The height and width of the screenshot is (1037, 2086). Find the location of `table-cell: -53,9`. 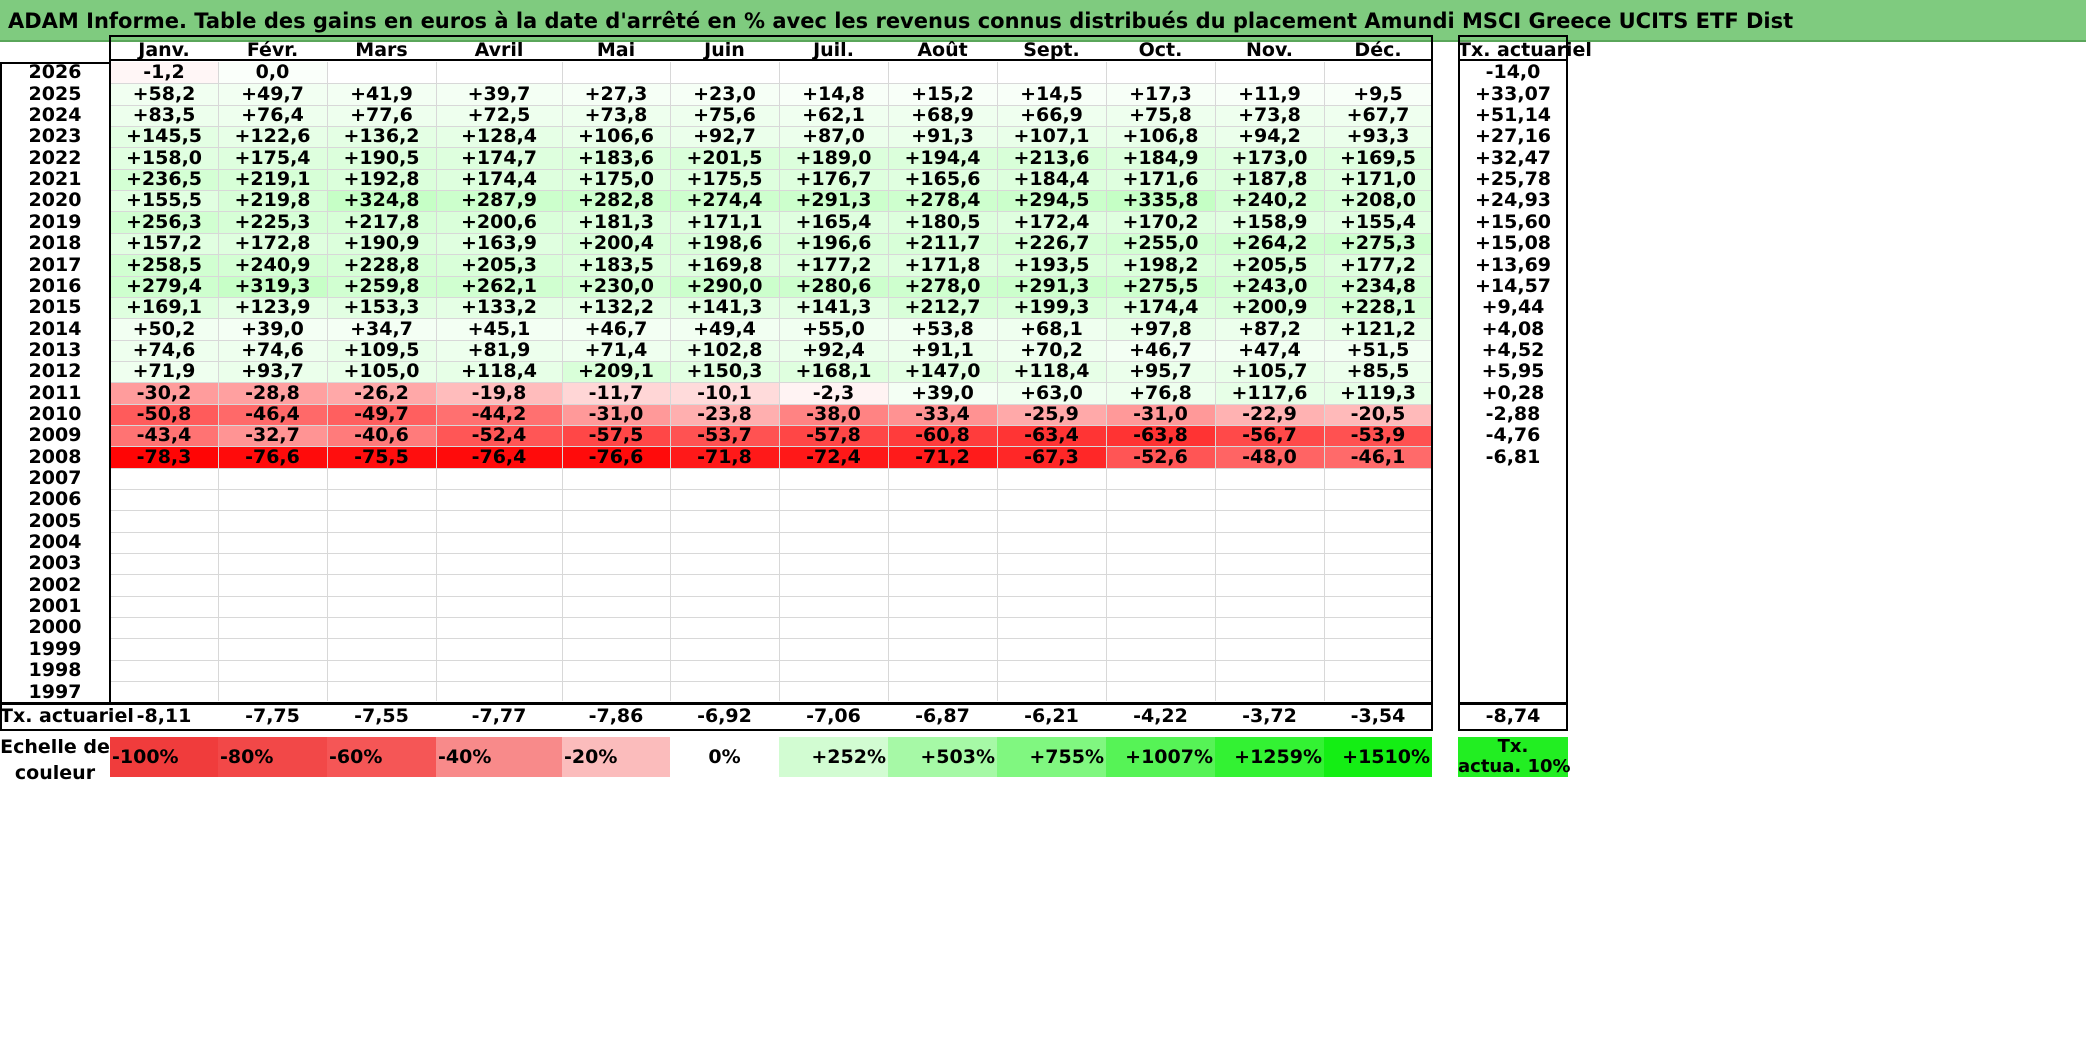

table-cell: -53,9 is located at coordinates (1378, 435).